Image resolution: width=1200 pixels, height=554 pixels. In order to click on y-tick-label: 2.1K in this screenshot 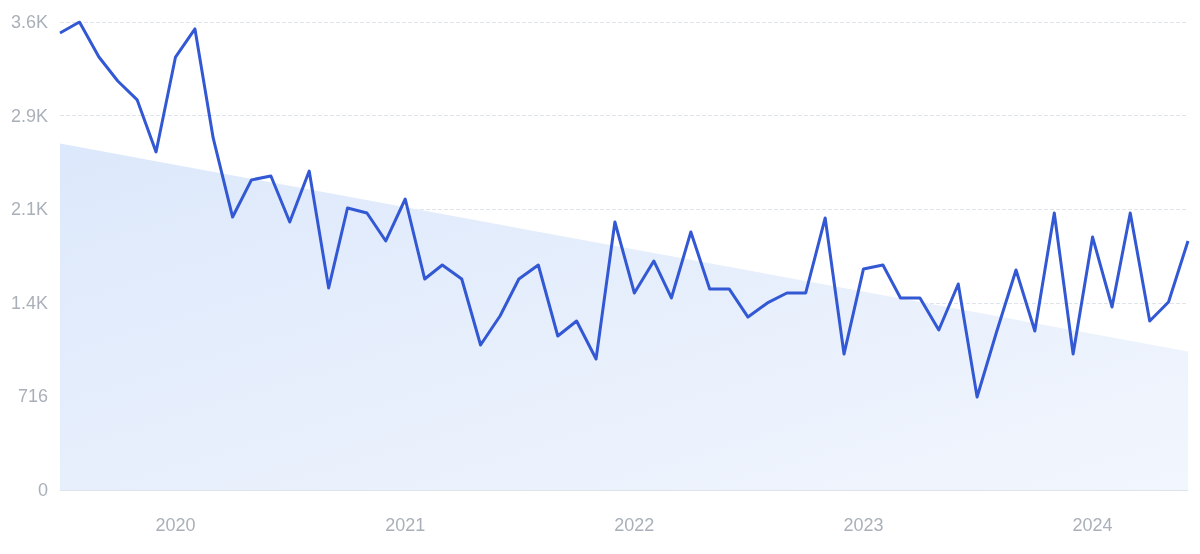, I will do `click(29, 209)`.